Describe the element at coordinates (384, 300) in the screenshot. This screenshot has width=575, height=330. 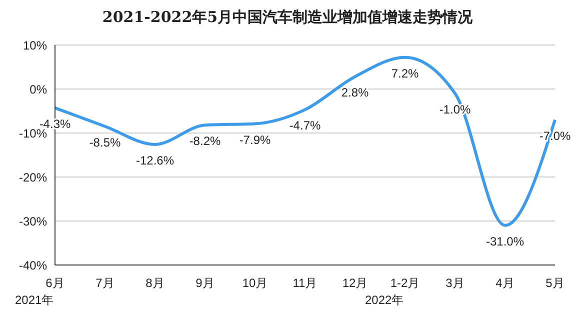
I see `text: 2022年` at that location.